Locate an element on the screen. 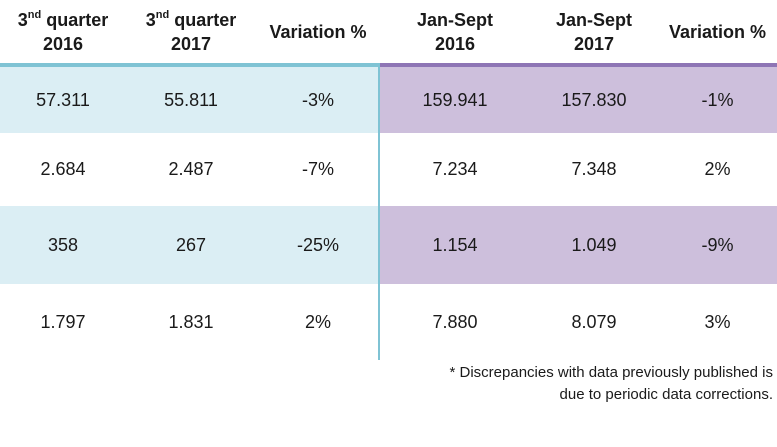 Image resolution: width=777 pixels, height=447 pixels. header-jan-sept-2017: Jan-Sept 2017 is located at coordinates (594, 31).